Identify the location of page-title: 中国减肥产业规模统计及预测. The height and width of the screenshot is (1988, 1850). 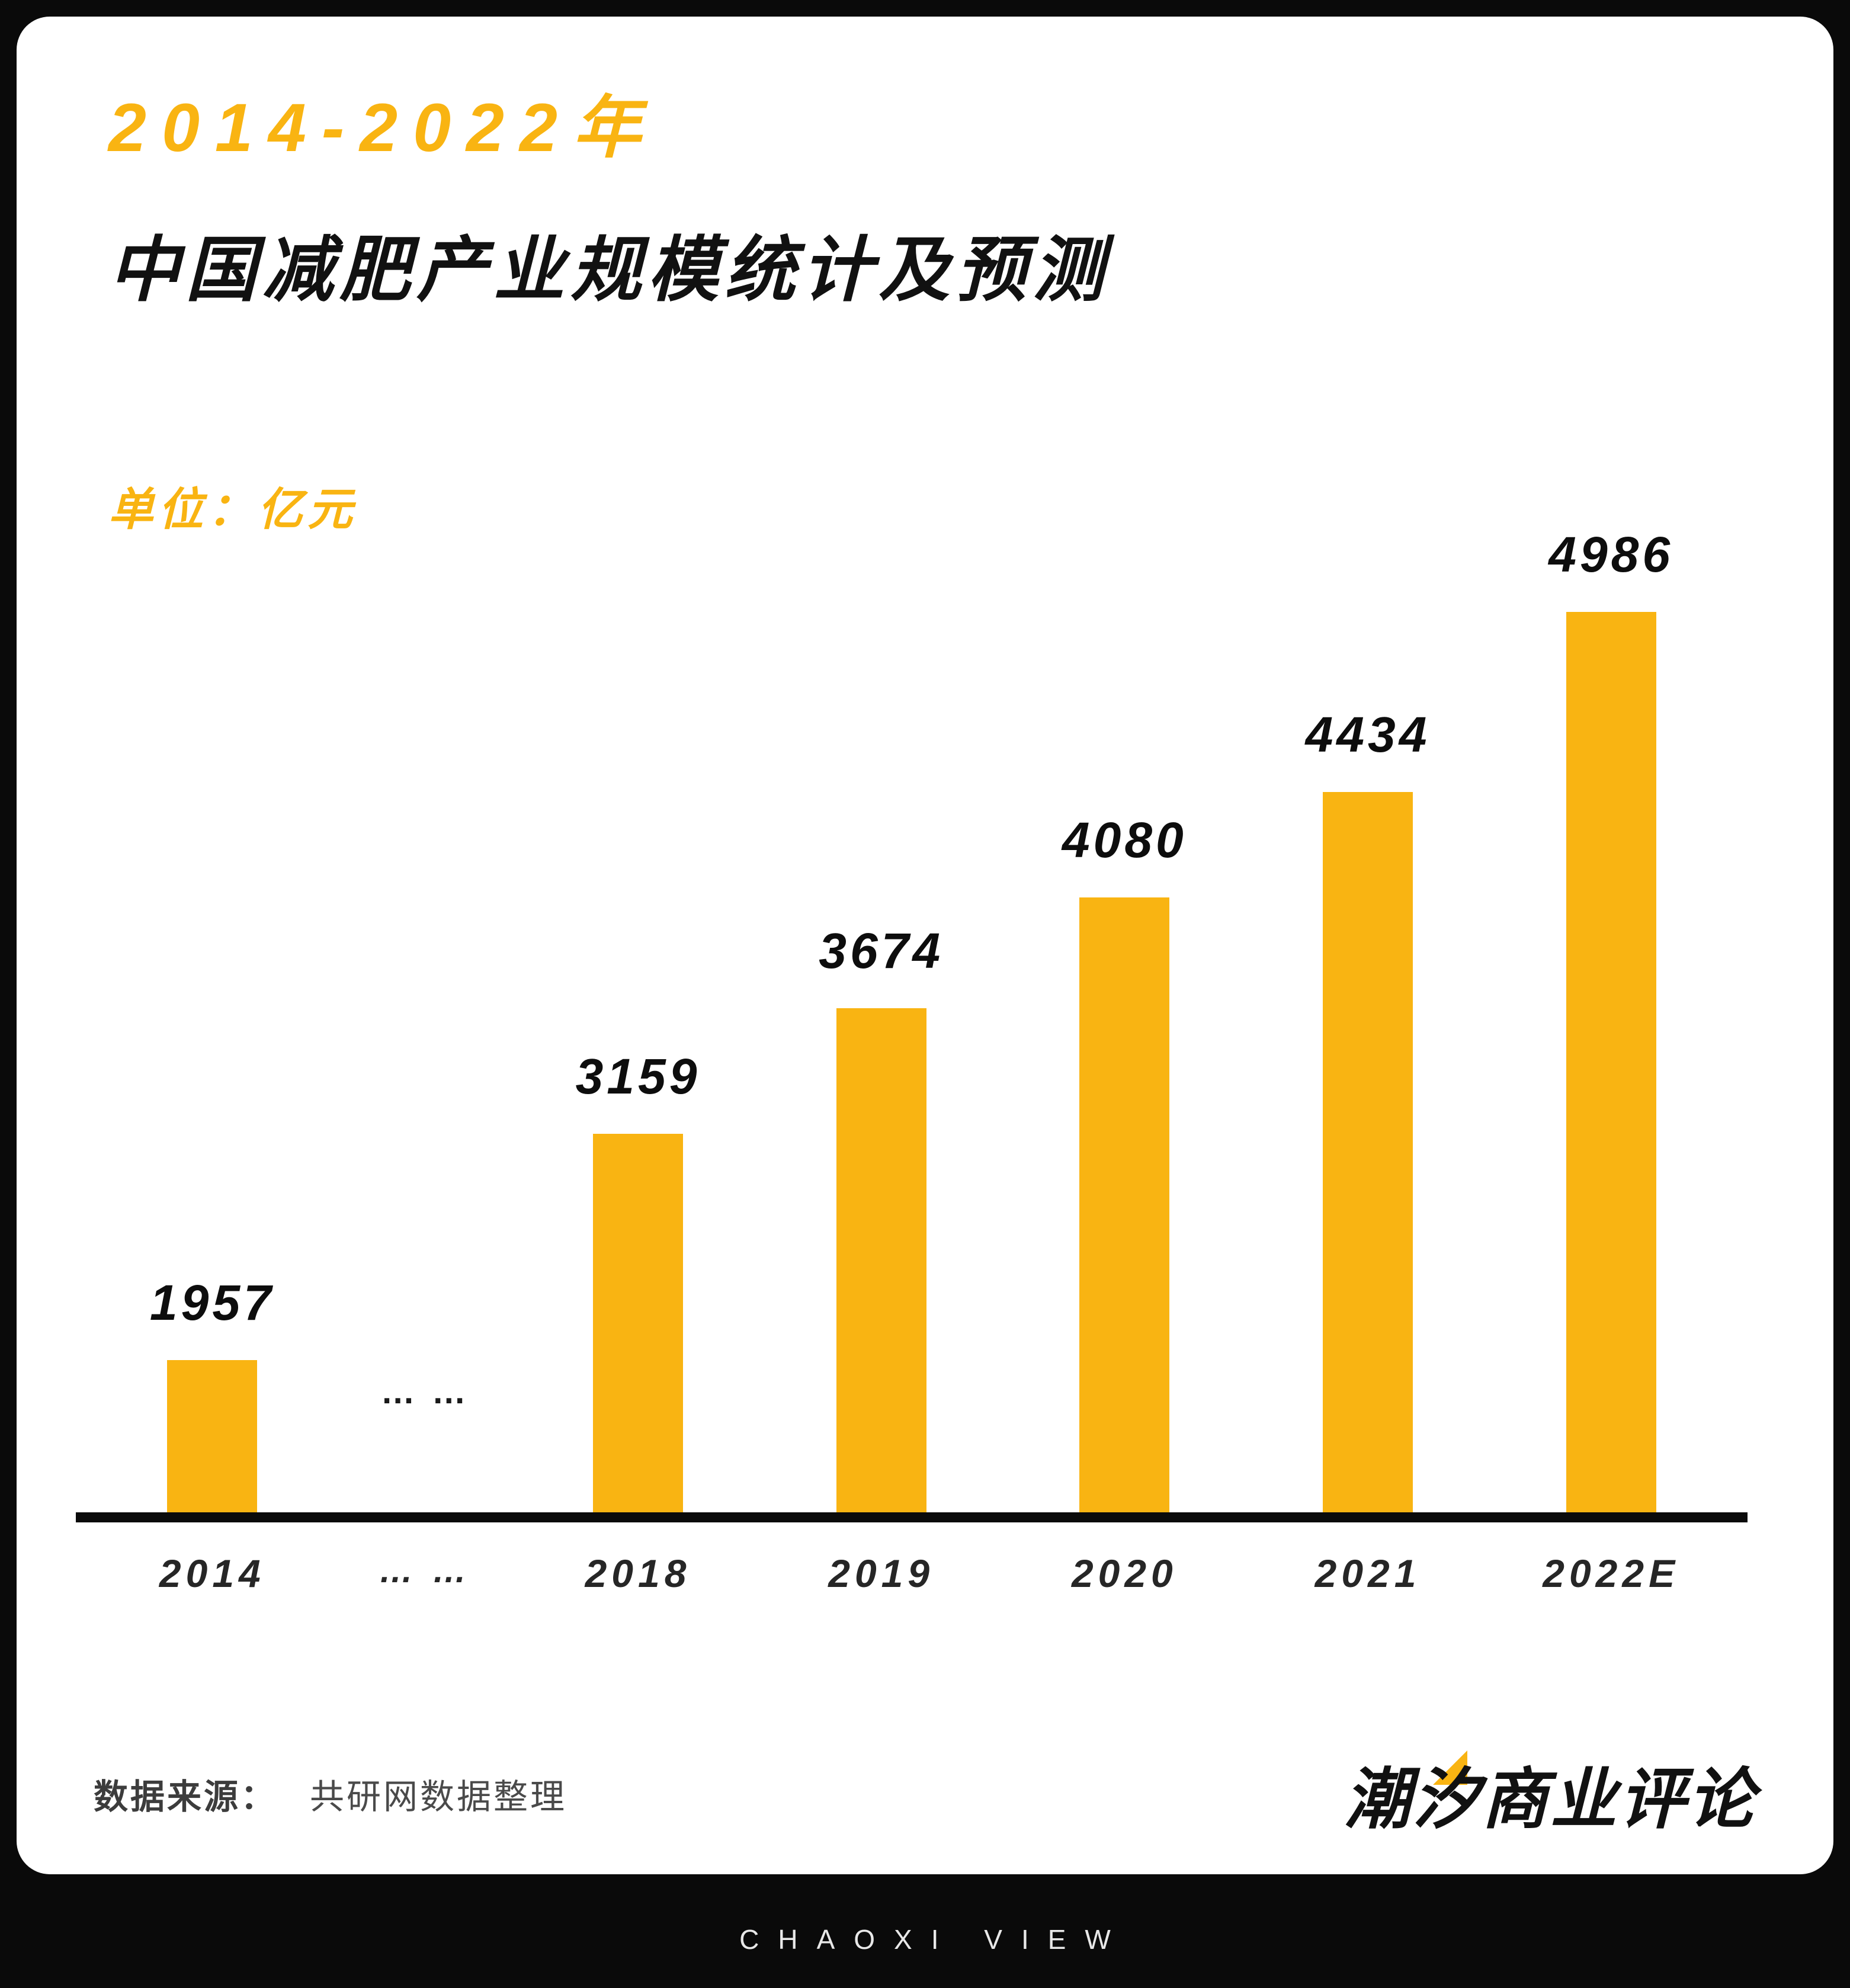
(609, 270).